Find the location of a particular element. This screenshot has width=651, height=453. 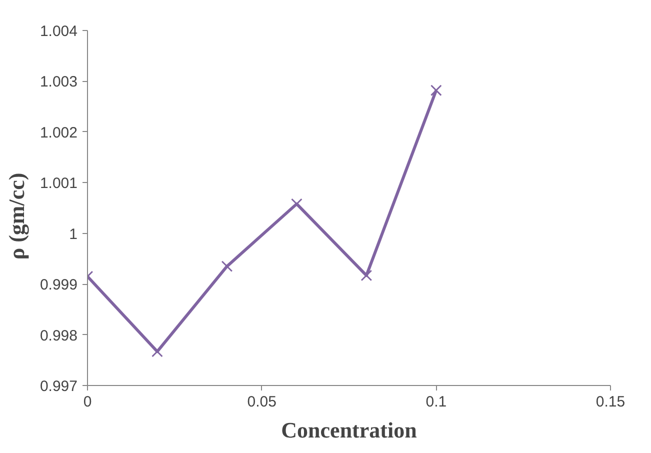

x-axis-title: Concentration is located at coordinates (349, 430).